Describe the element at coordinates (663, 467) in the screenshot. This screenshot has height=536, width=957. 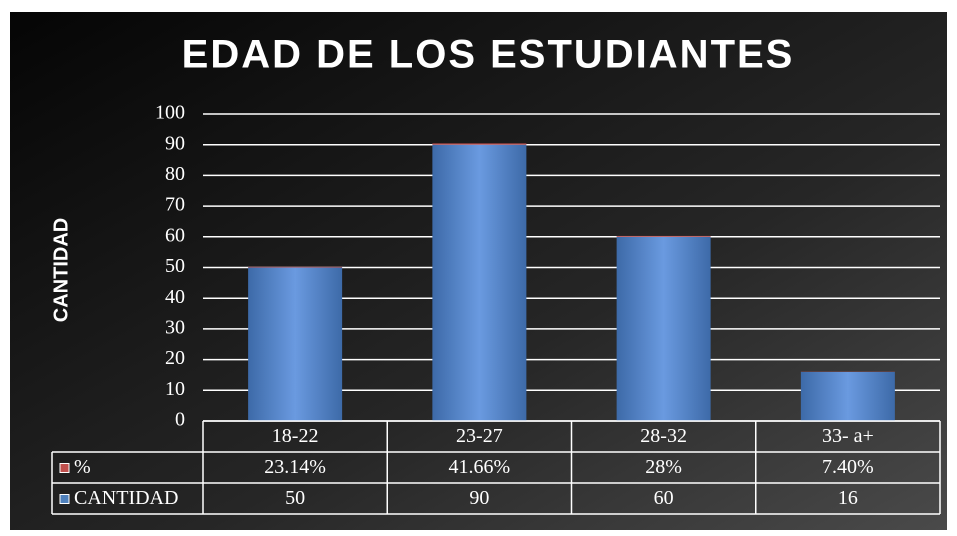
I see `table-cell: 28%` at that location.